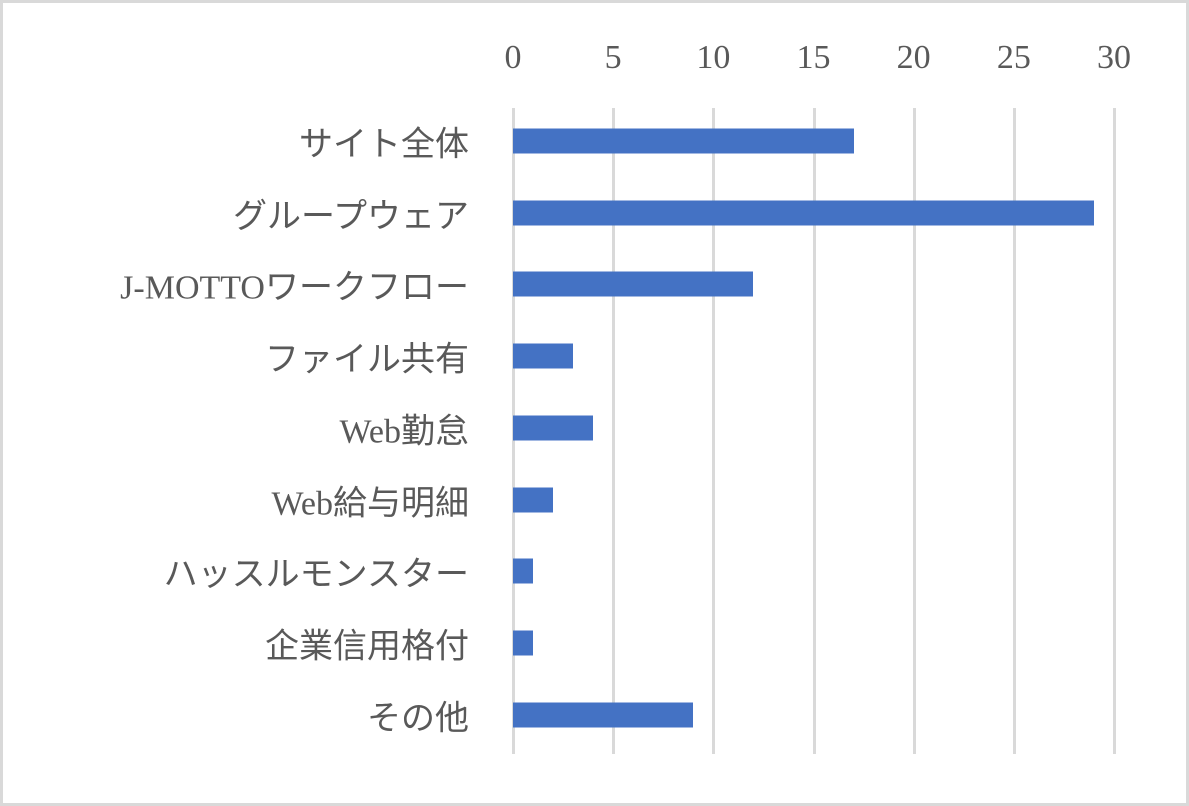 The image size is (1189, 806). Describe the element at coordinates (351, 217) in the screenshot. I see `category-label: グループウェア` at that location.